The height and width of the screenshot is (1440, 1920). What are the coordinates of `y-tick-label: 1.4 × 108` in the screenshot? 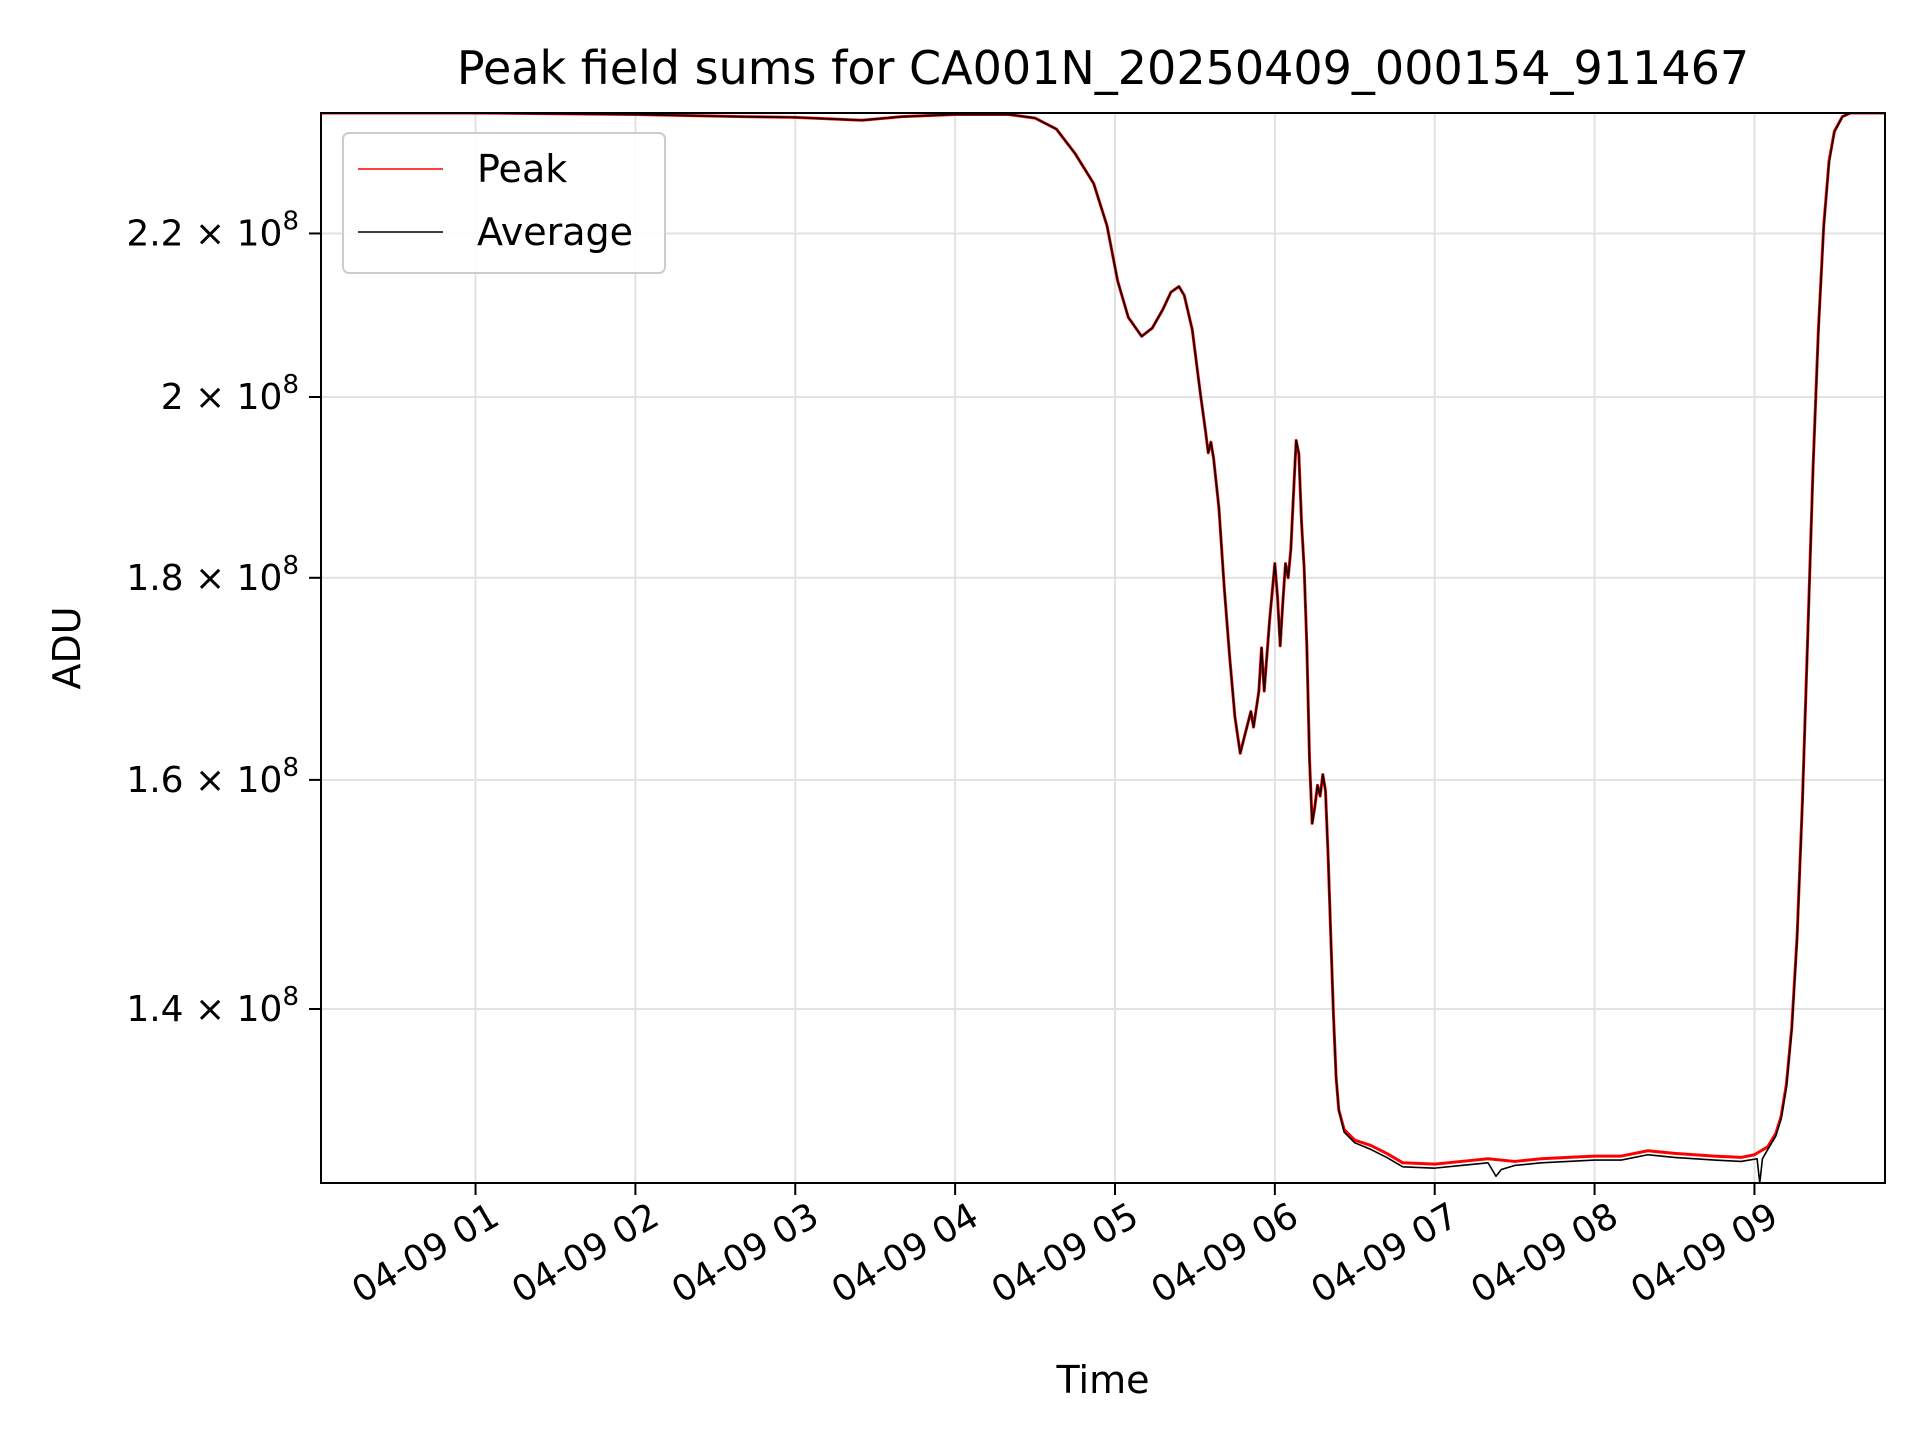 It's located at (212, 1006).